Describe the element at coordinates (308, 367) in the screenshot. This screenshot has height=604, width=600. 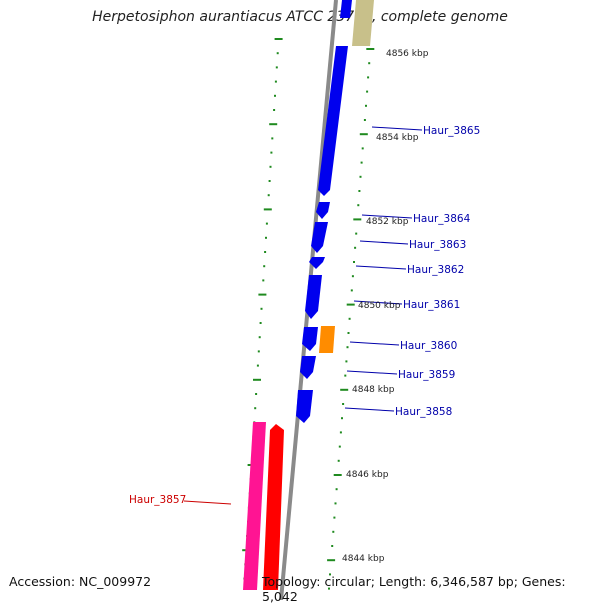
I see `gene-haur-3859b` at that location.